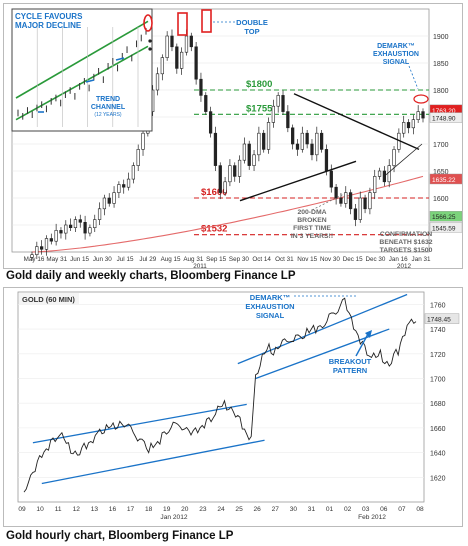 The width and height of the screenshot is (468, 546). I want to click on bottom-x-tick-18: 02, so click(348, 509).